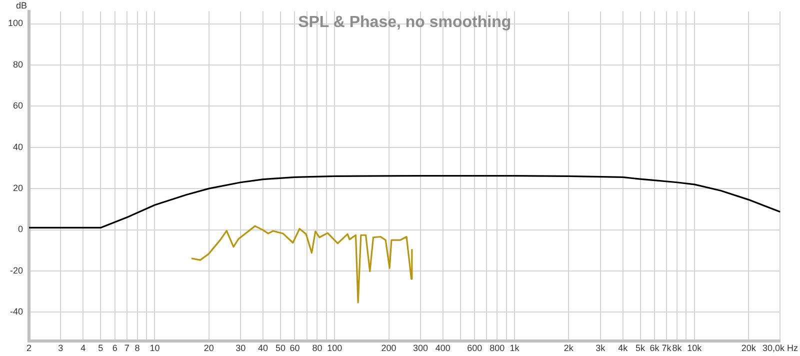  I want to click on x-tick-label: 2k, so click(569, 347).